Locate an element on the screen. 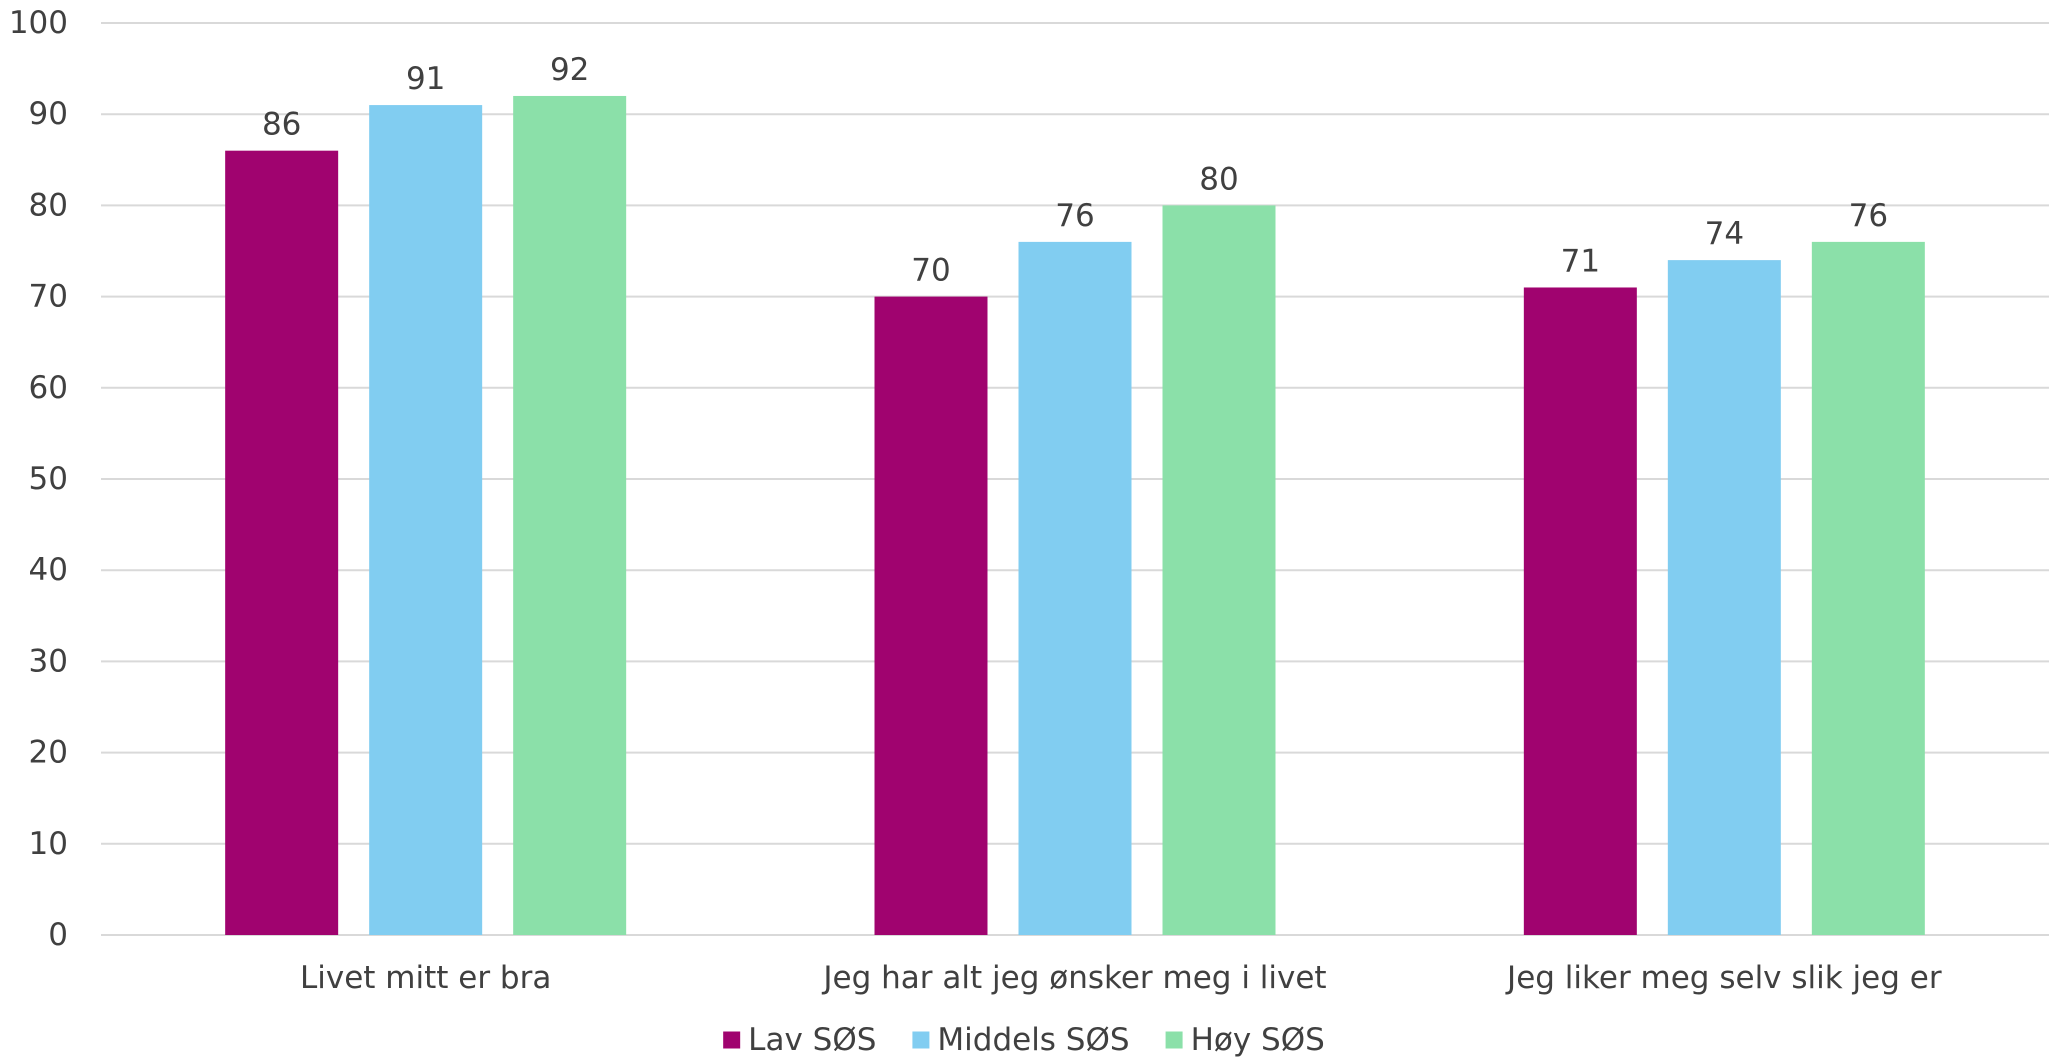 The height and width of the screenshot is (1059, 2049). y-tick-label-70: 70 is located at coordinates (48, 297).